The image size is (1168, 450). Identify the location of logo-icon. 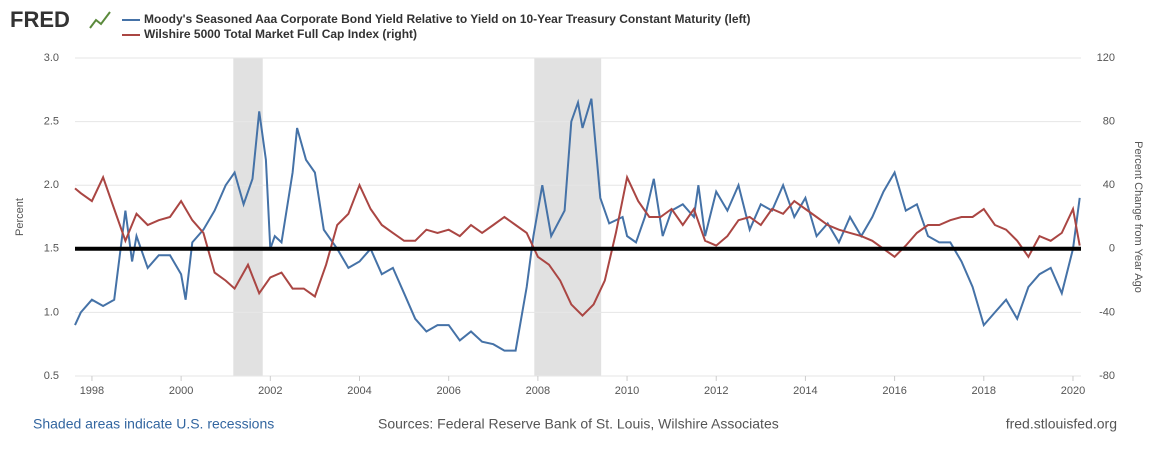
(100, 20).